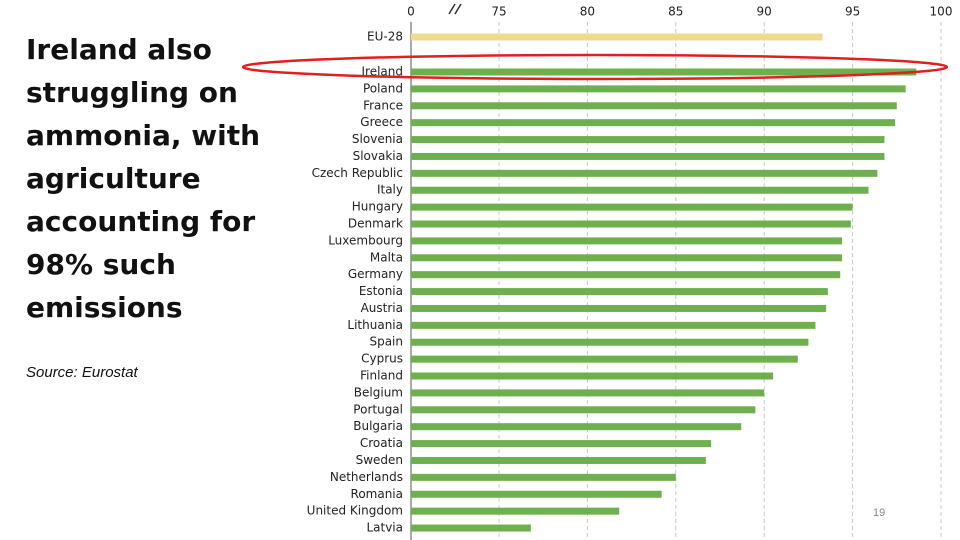 This screenshot has width=960, height=540. Describe the element at coordinates (390, 190) in the screenshot. I see `y-tick-label: Italy` at that location.